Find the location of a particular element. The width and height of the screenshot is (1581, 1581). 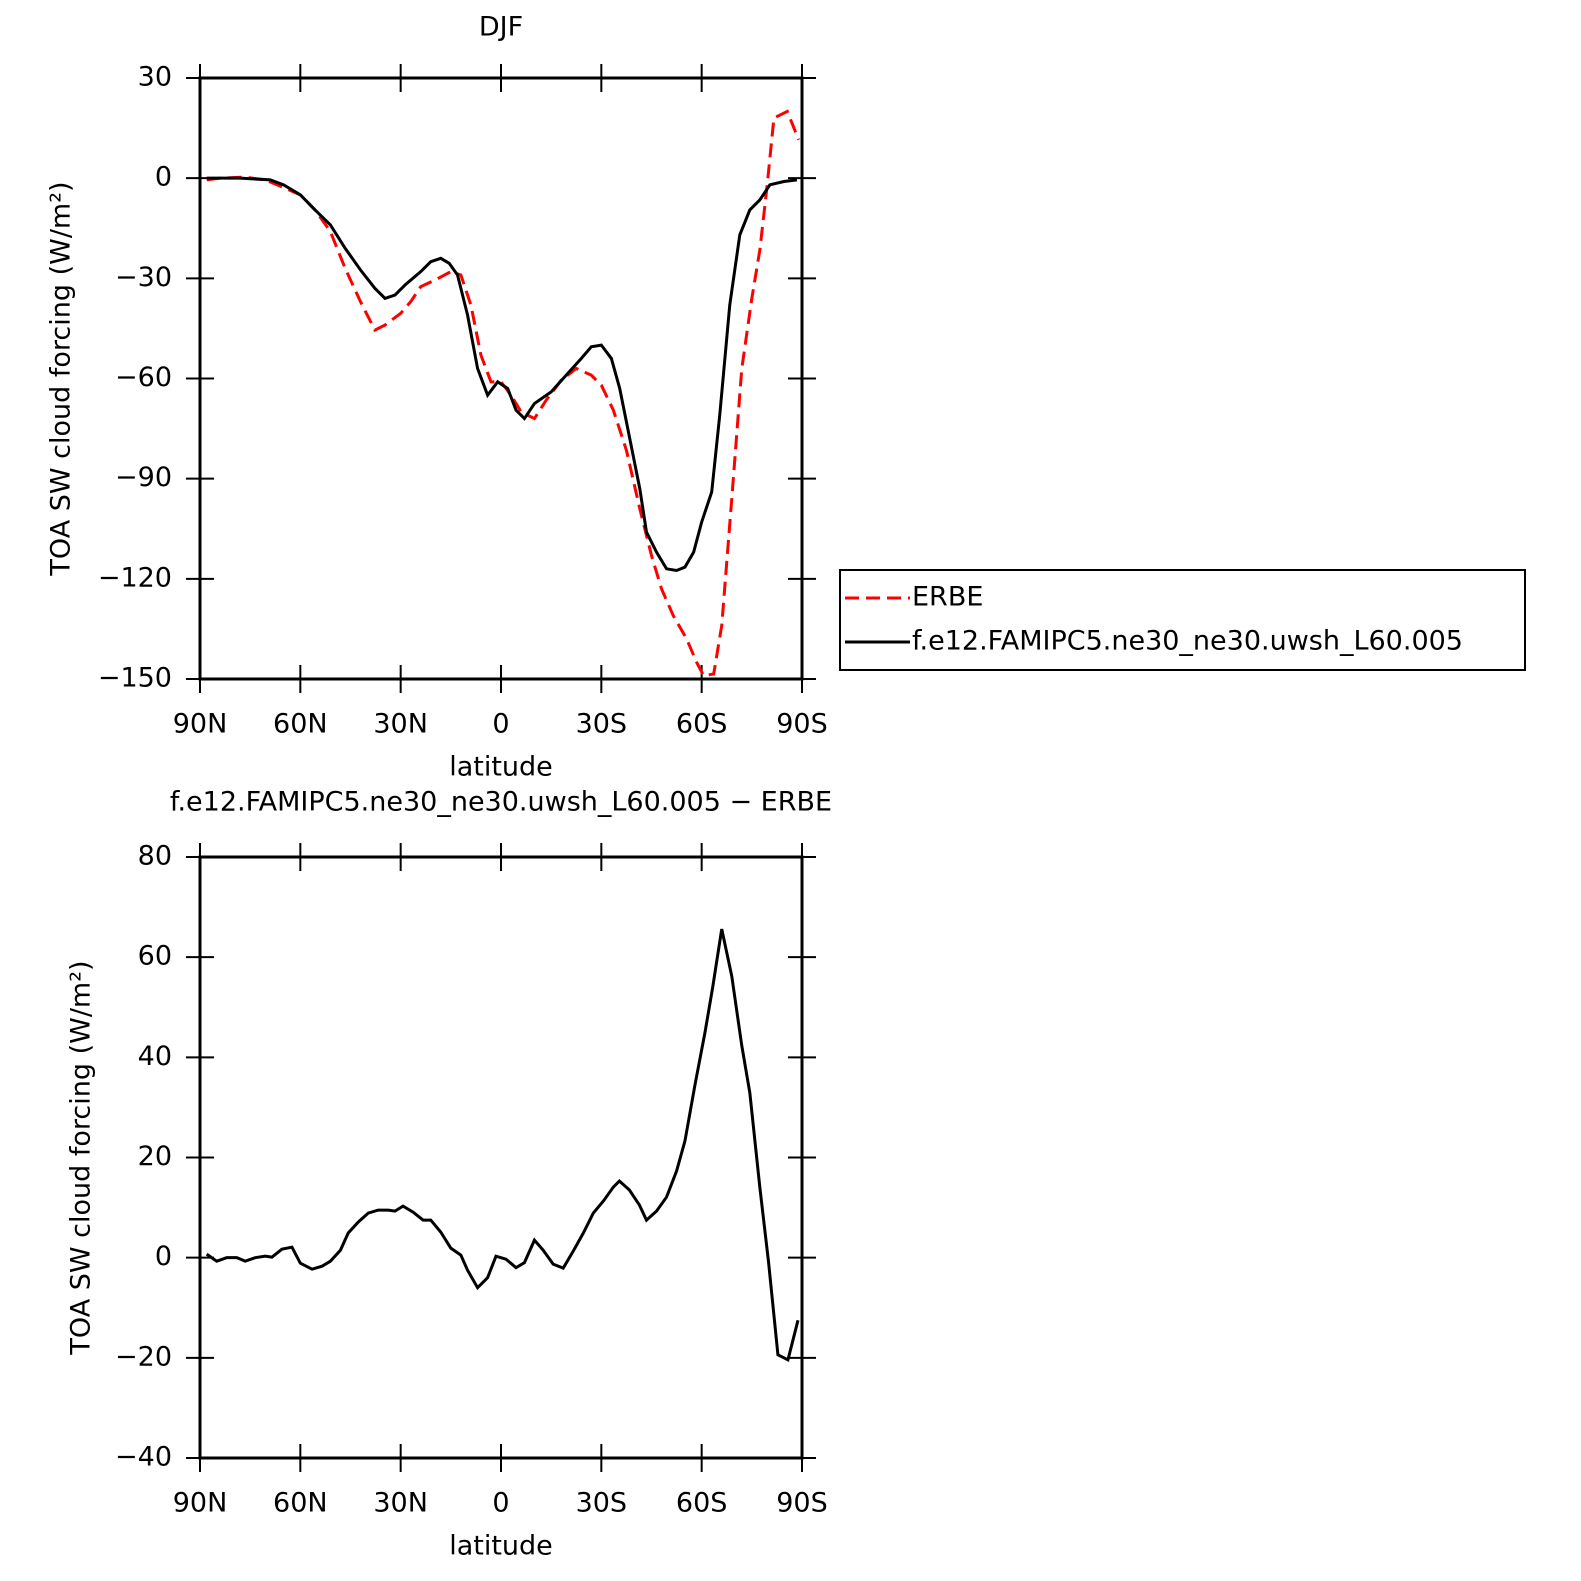

legend-box is located at coordinates (1182, 620).